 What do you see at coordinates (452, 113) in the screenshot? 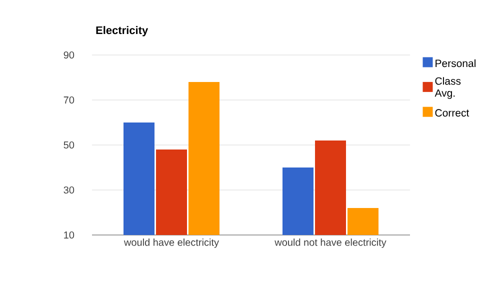
I see `legend-label: Correct` at bounding box center [452, 113].